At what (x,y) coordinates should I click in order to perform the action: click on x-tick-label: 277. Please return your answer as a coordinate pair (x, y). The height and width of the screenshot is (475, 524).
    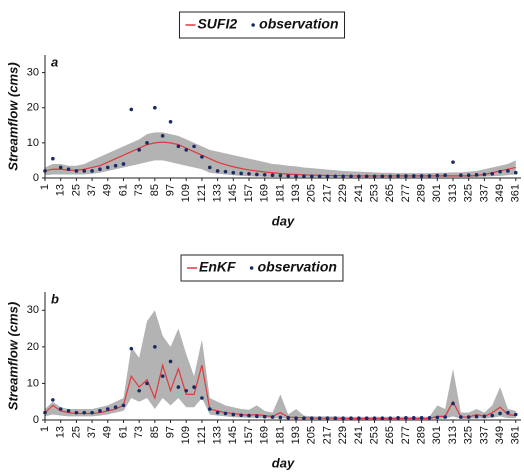
    Looking at the image, I should click on (406, 193).